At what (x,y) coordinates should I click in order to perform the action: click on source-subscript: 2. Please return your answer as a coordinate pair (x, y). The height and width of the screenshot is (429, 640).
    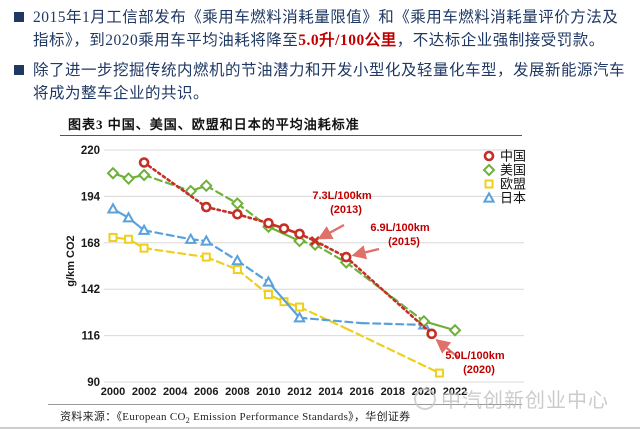
    Looking at the image, I should click on (188, 421).